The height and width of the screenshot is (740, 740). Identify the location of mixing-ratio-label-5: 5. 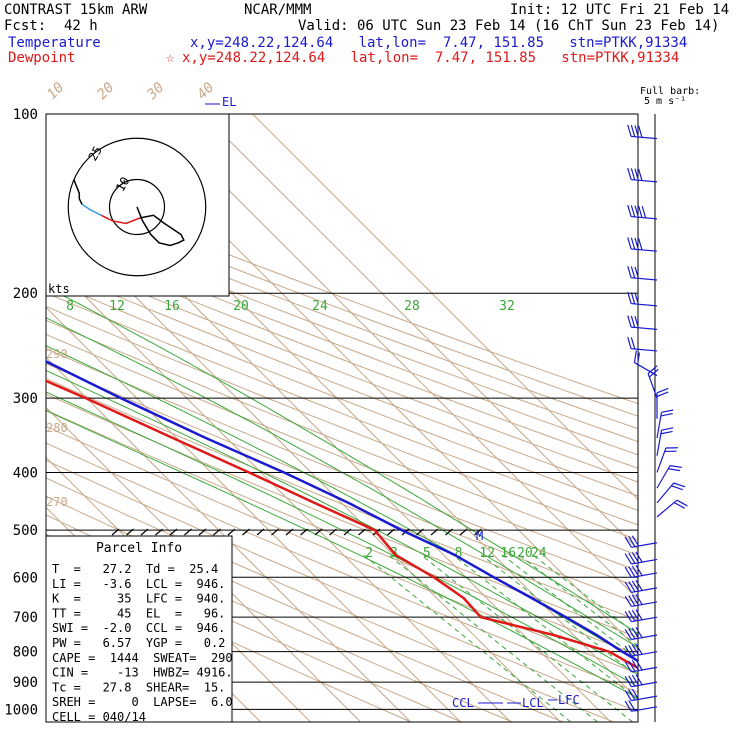
(427, 553).